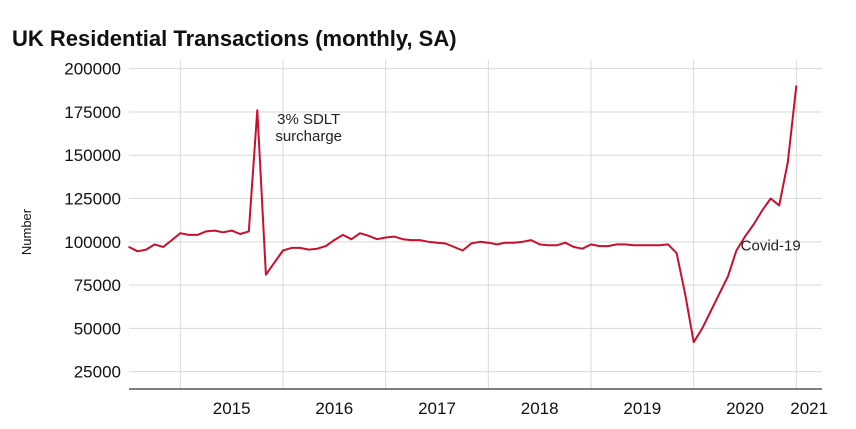 This screenshot has width=856, height=429. What do you see at coordinates (745, 408) in the screenshot?
I see `x-tick-label: 2020` at bounding box center [745, 408].